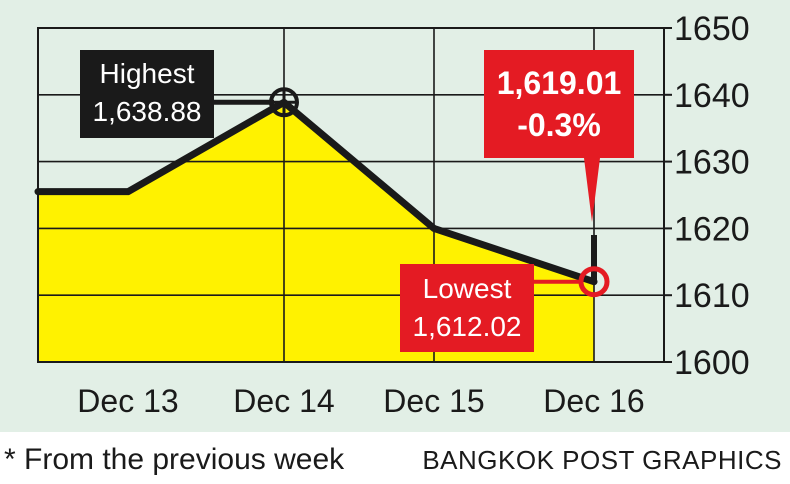  I want to click on credit: BANGKOK POST GRAPHICS, so click(602, 460).